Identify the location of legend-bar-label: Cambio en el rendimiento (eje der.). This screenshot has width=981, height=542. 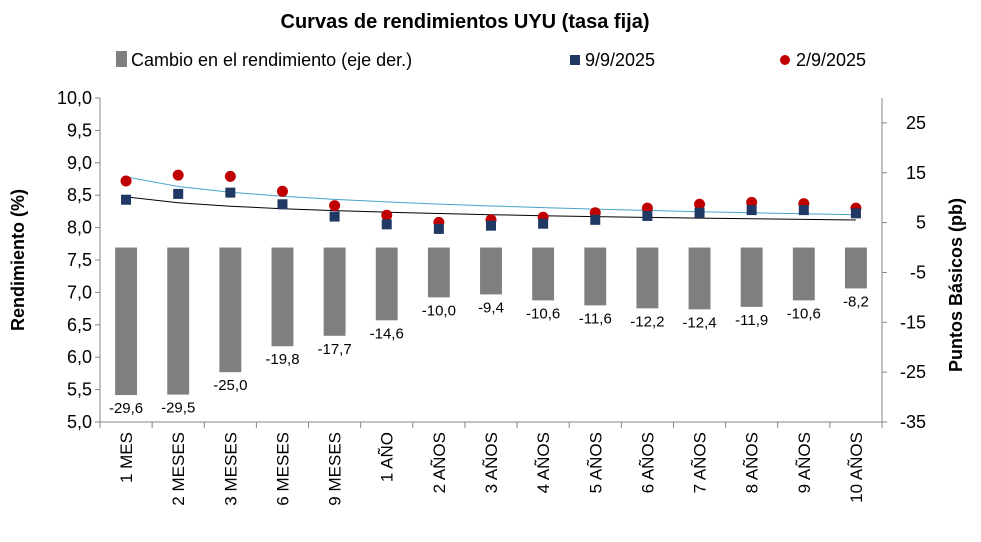
(271, 60).